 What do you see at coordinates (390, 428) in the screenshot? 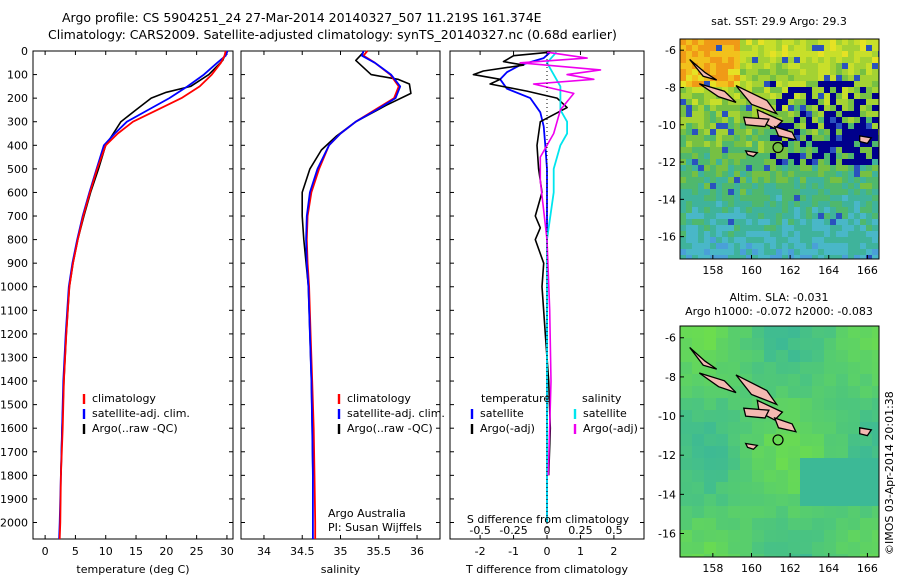
I see `legend-label: Argo(..raw -QC)` at bounding box center [390, 428].